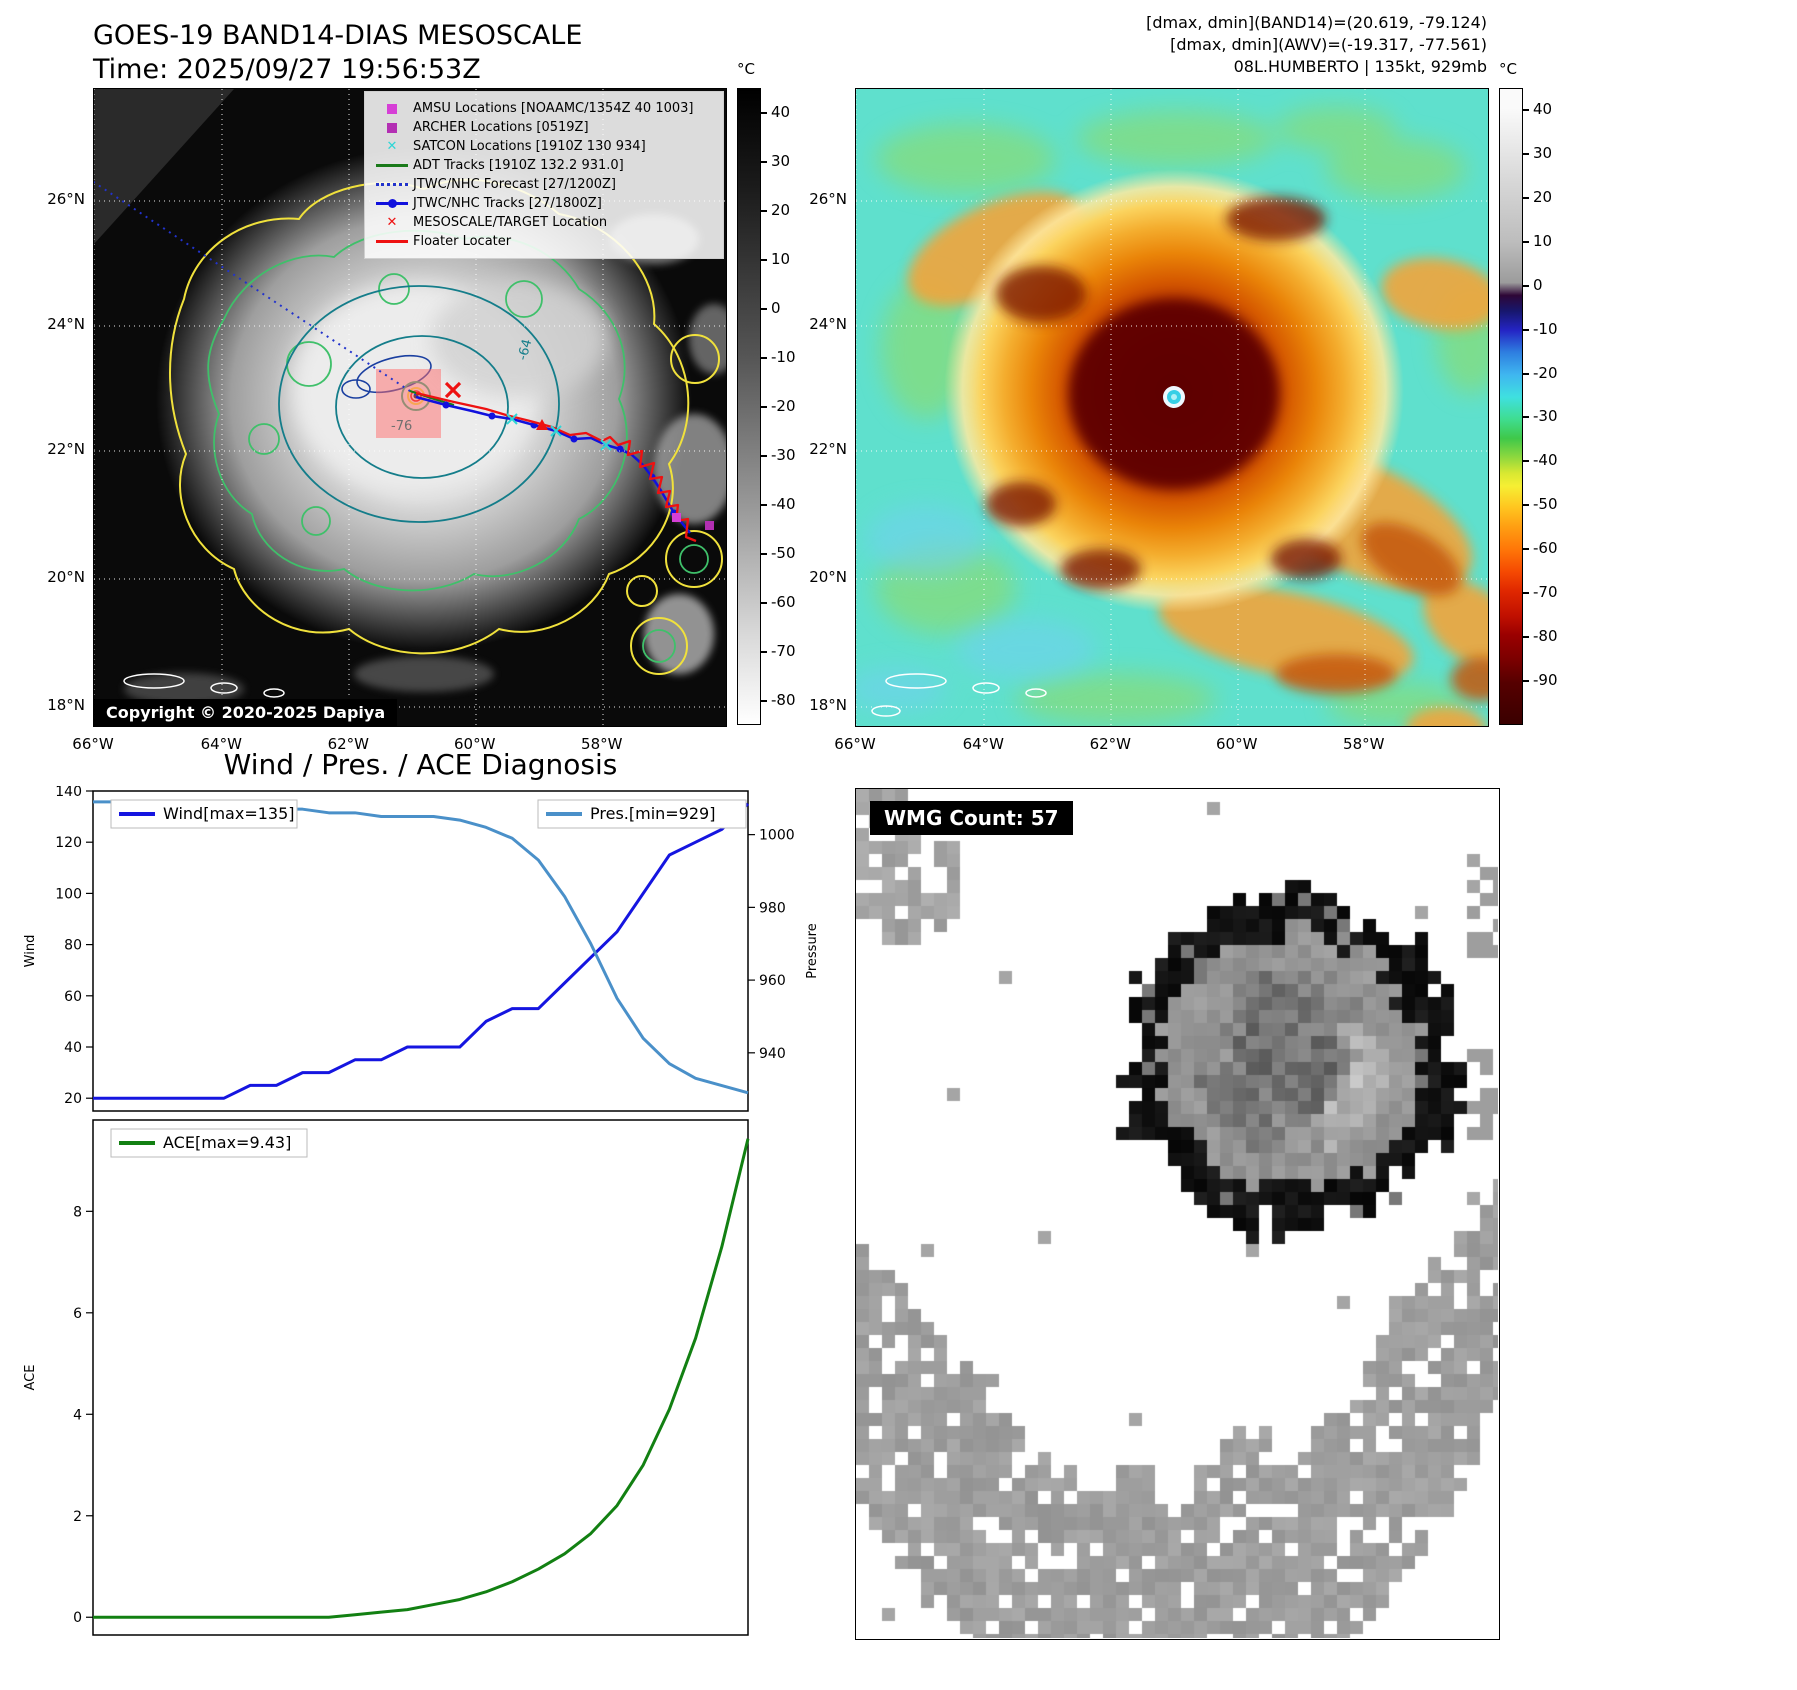  What do you see at coordinates (746, 69) in the screenshot?
I see `band14-colorbar-unit: °C` at bounding box center [746, 69].